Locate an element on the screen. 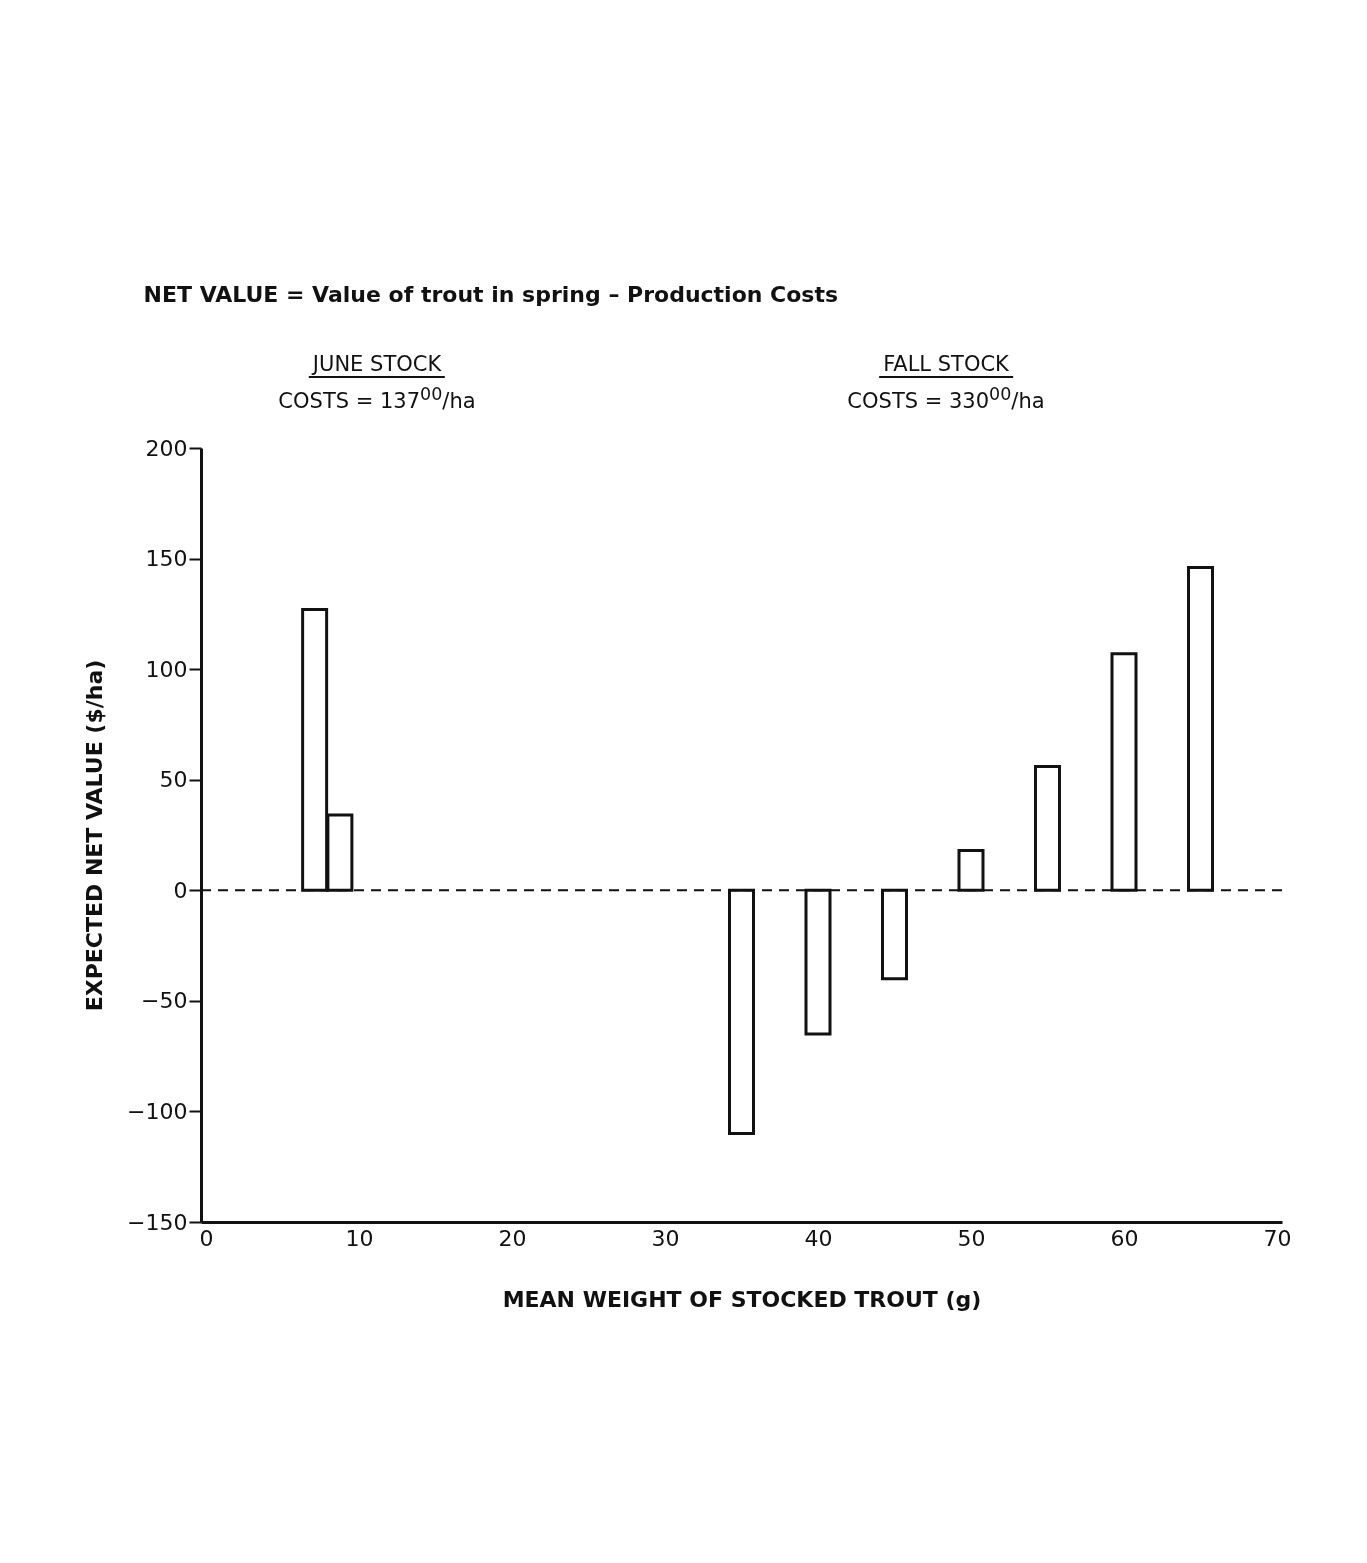 The height and width of the screenshot is (1563, 1367). text: FALL STOCK is located at coordinates (946, 365).